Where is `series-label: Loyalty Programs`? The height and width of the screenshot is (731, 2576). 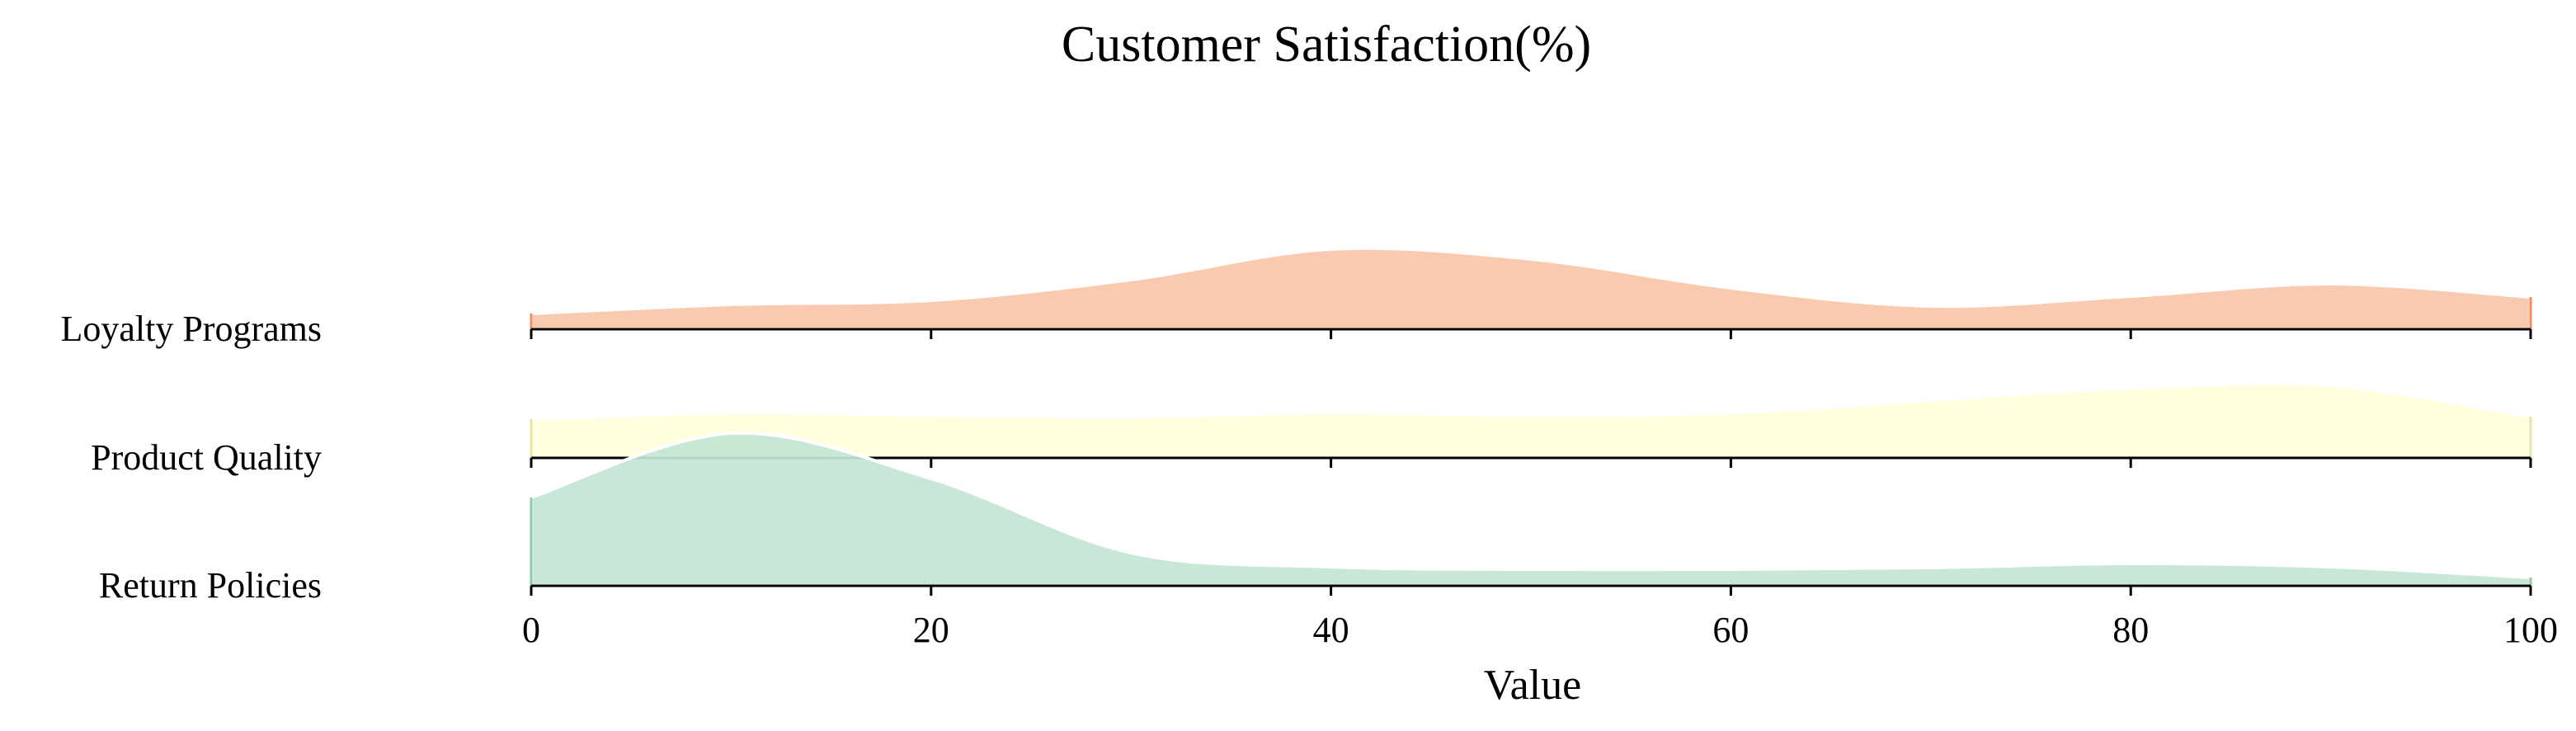
series-label: Loyalty Programs is located at coordinates (191, 329).